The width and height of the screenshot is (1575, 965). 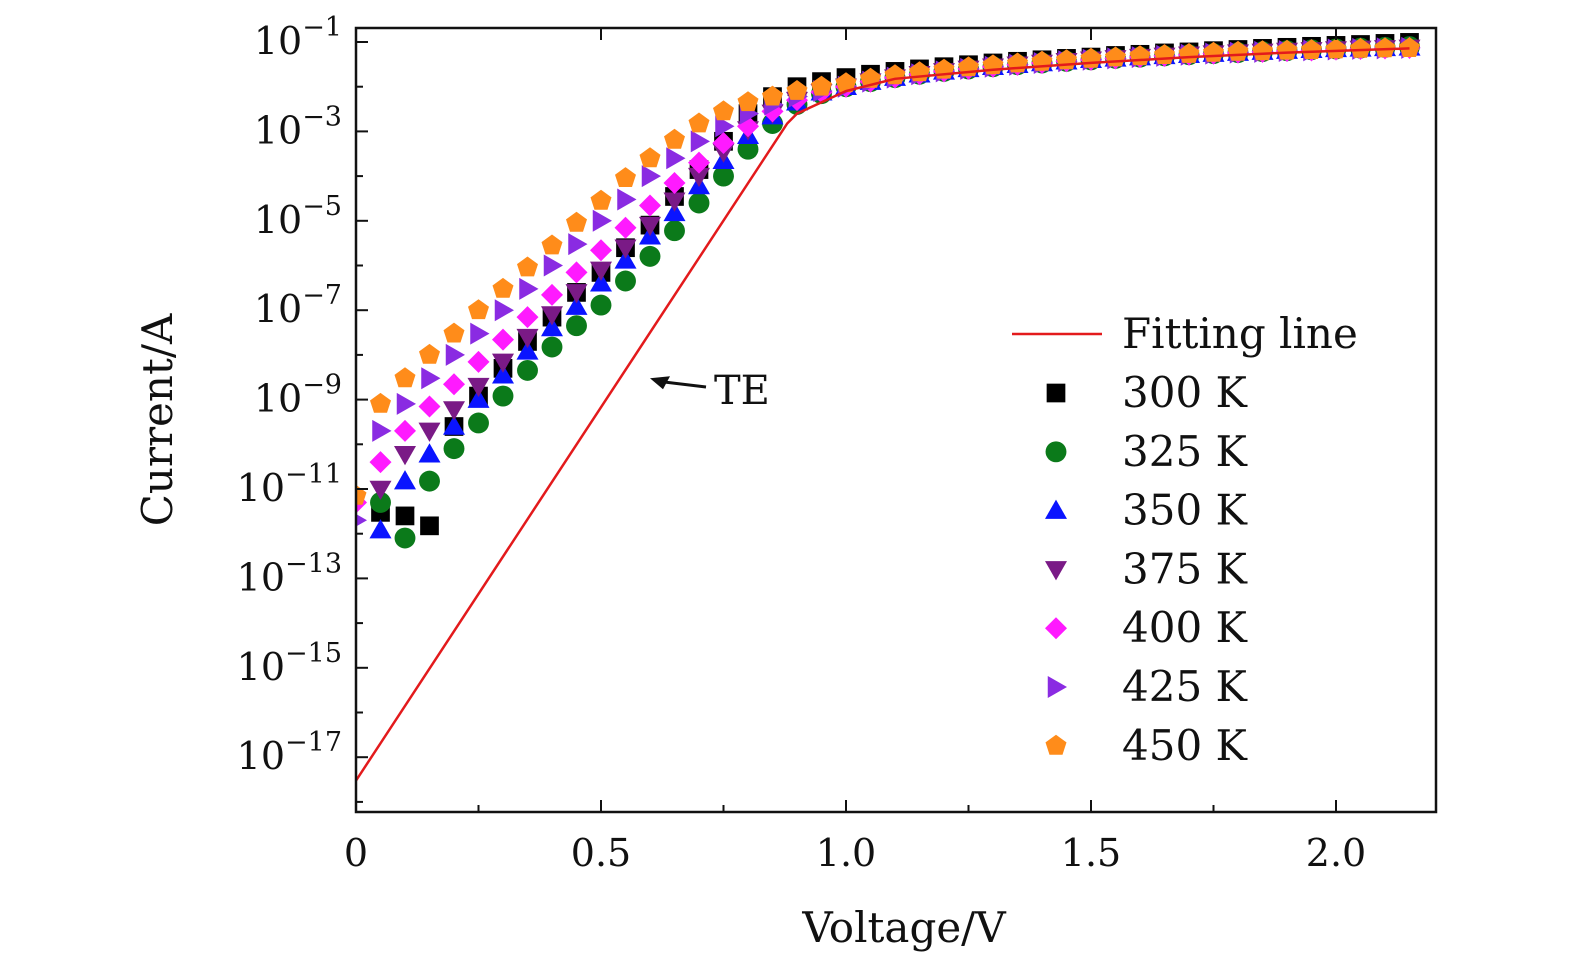 What do you see at coordinates (1240, 333) in the screenshot?
I see `legend-fit-label: Fitting line` at bounding box center [1240, 333].